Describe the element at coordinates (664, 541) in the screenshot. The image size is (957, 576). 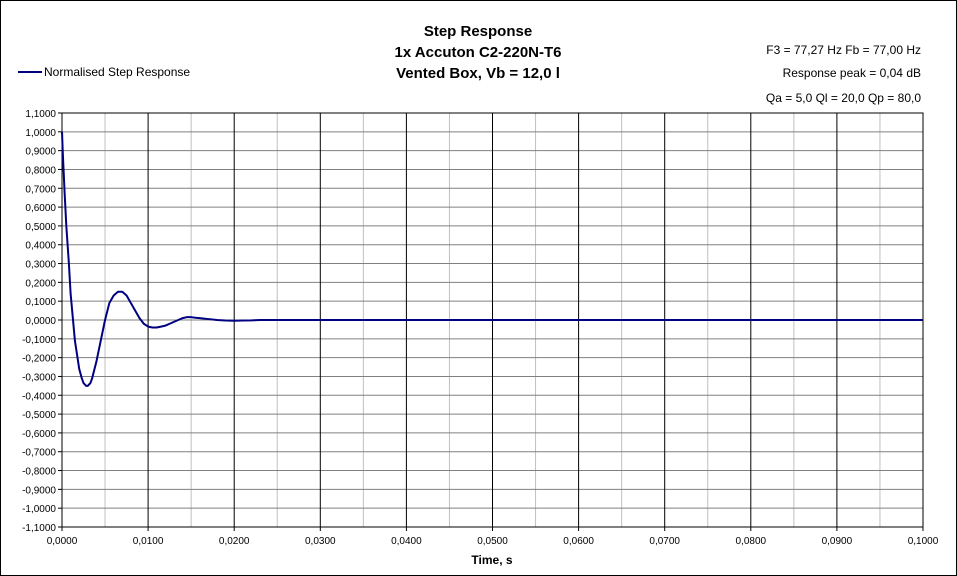
I see `x-tick-label: 0,0700` at that location.